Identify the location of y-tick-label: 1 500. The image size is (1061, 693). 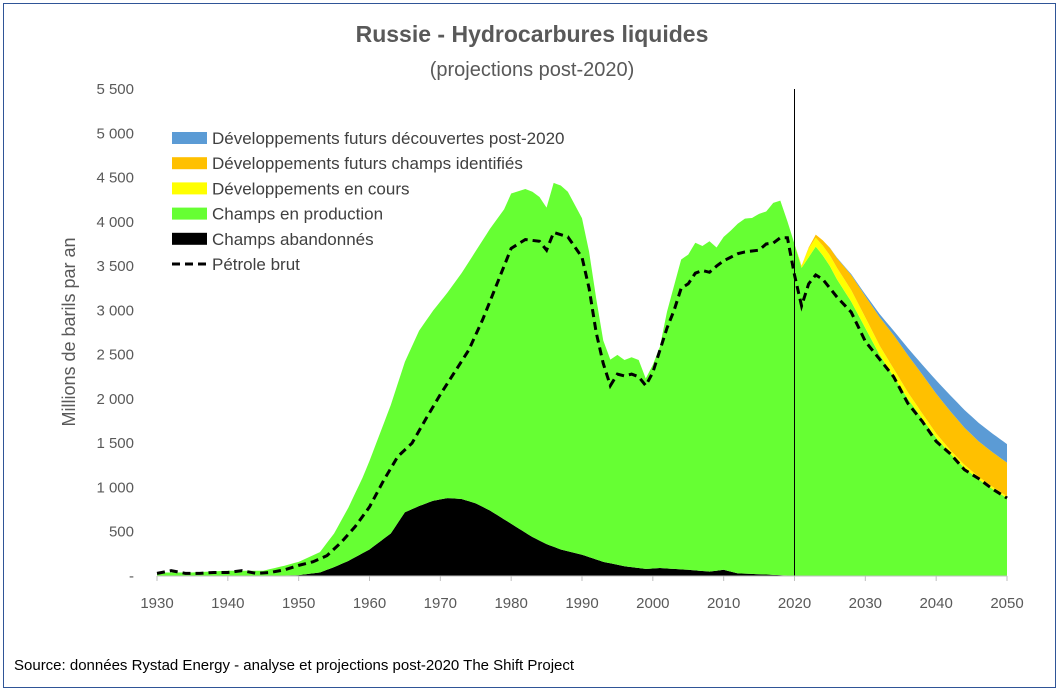
(115, 443).